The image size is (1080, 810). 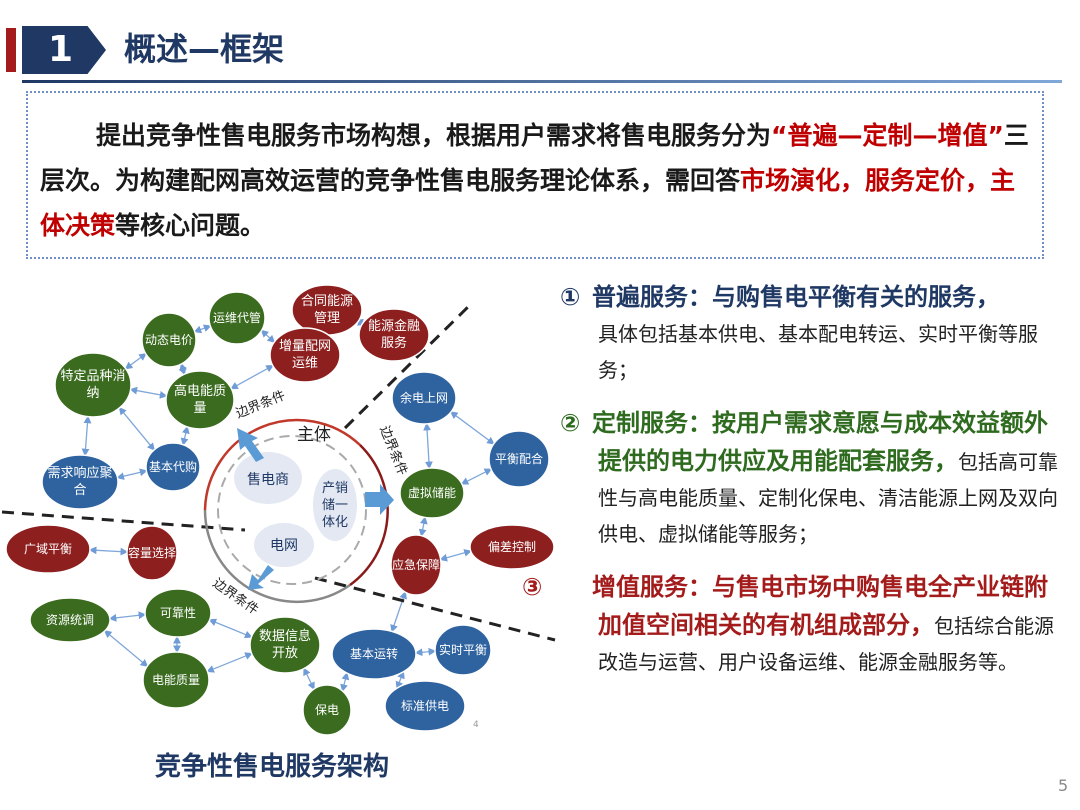 What do you see at coordinates (820, 606) in the screenshot?
I see `item-heading: 增值服务：与售电市场中购售电全产业链附加值空间相关的有机组成部分，` at bounding box center [820, 606].